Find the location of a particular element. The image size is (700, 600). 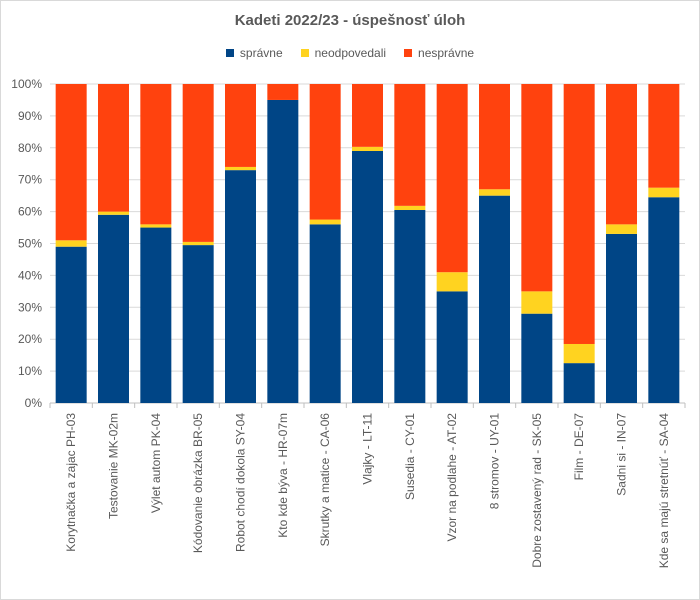

legend-swatch-spravne is located at coordinates (229, 53).